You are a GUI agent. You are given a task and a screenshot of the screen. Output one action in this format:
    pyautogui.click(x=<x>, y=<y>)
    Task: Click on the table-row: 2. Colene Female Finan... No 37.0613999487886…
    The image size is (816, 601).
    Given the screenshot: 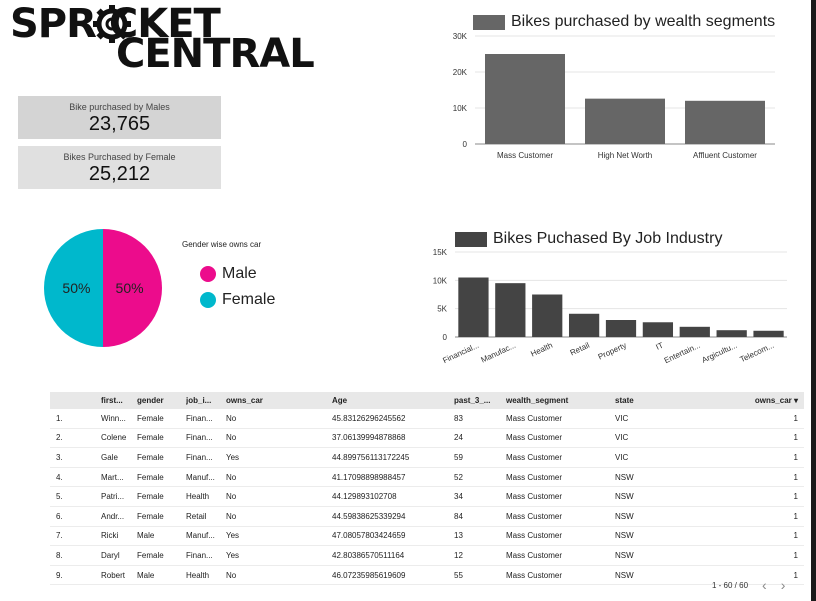 What is the action you would take?
    pyautogui.click(x=427, y=439)
    